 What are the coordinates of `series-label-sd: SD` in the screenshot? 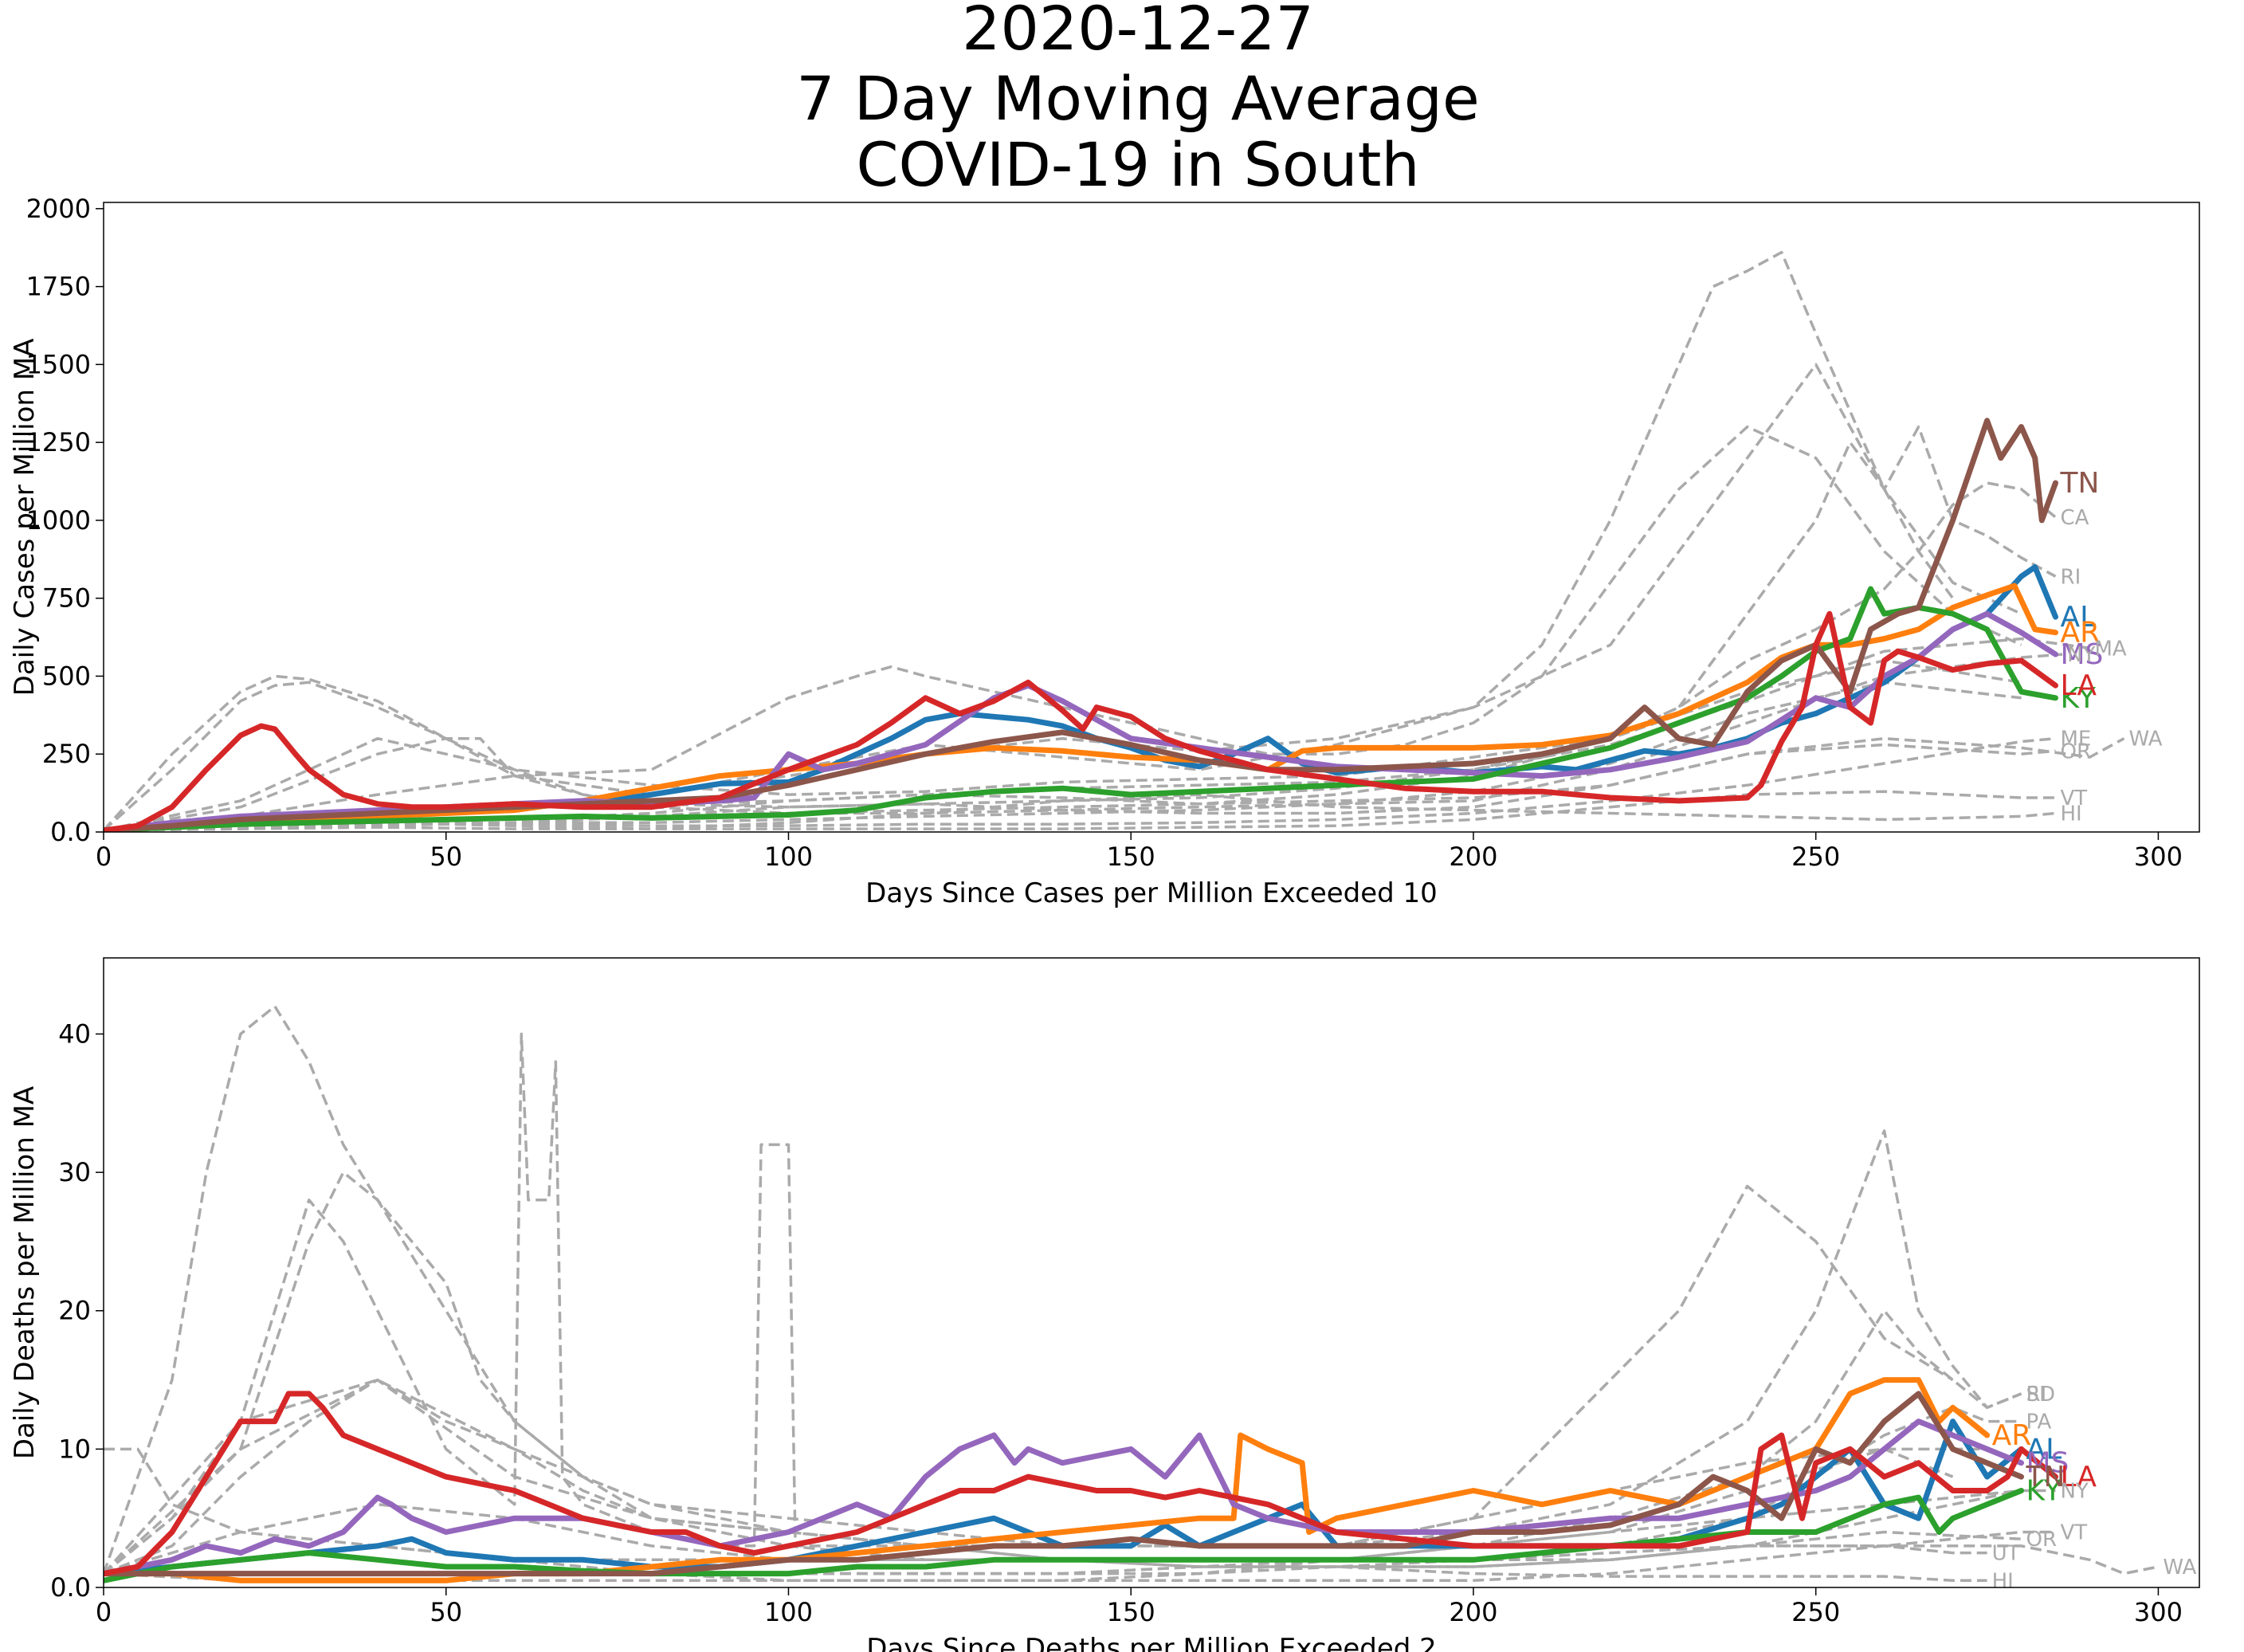 It's located at (2041, 1395).